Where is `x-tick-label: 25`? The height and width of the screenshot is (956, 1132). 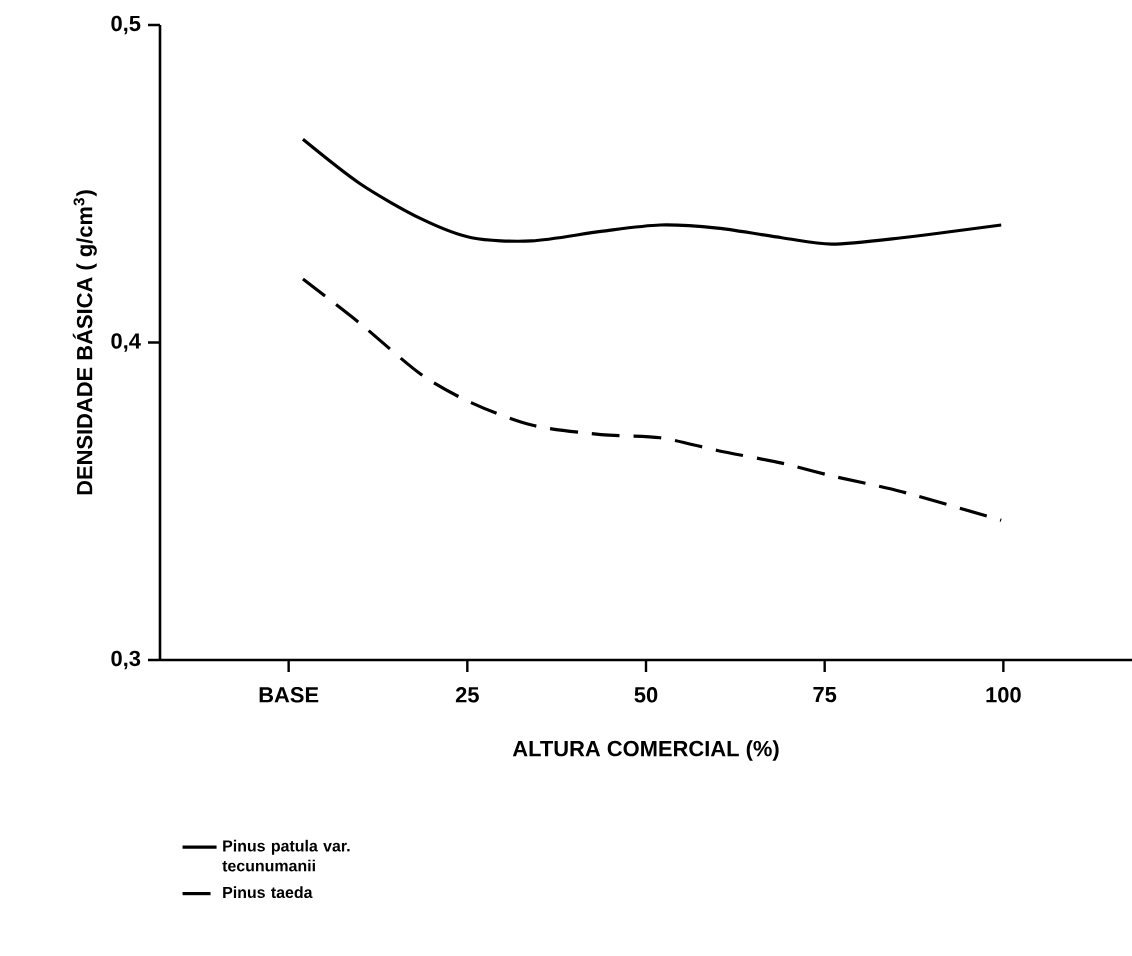 x-tick-label: 25 is located at coordinates (467, 695).